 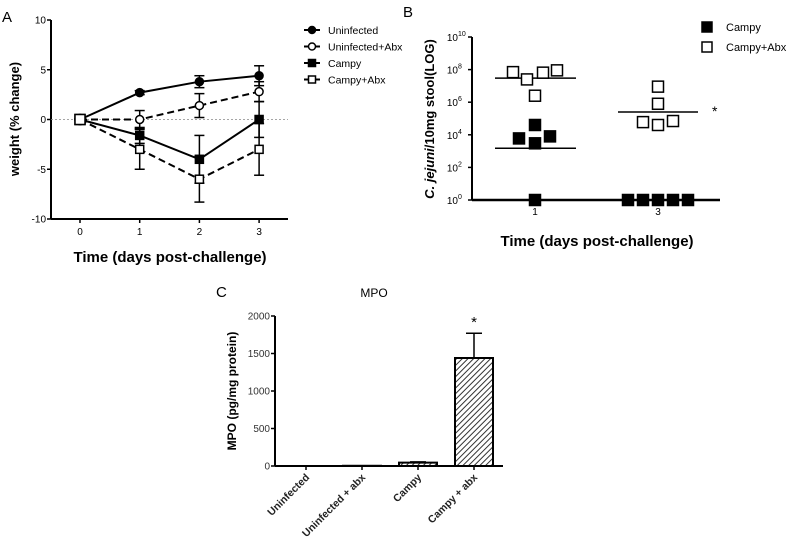 What do you see at coordinates (460, 164) in the screenshot?
I see `y-tick-exponent: 2` at bounding box center [460, 164].